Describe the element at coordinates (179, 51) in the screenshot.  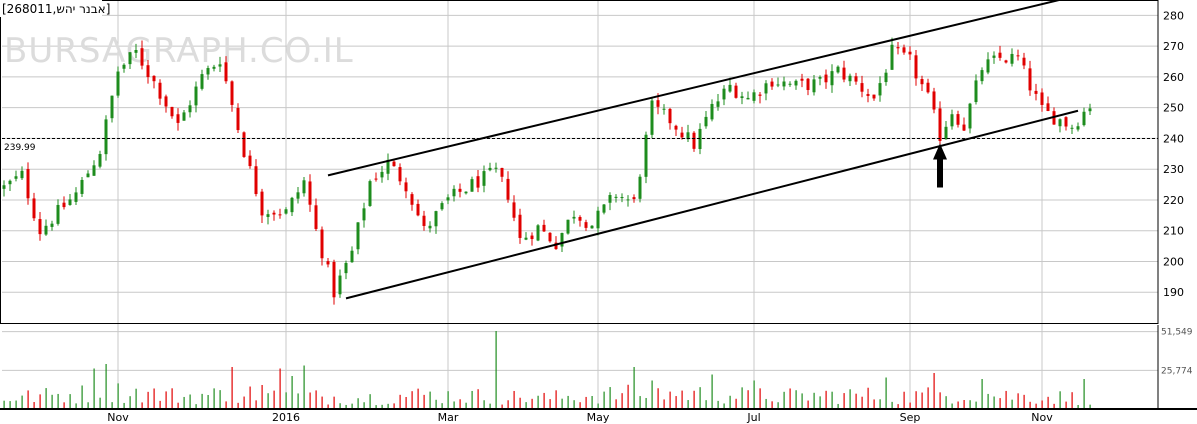
I see `watermark-text: BURSAGRAPH.CO.IL` at that location.